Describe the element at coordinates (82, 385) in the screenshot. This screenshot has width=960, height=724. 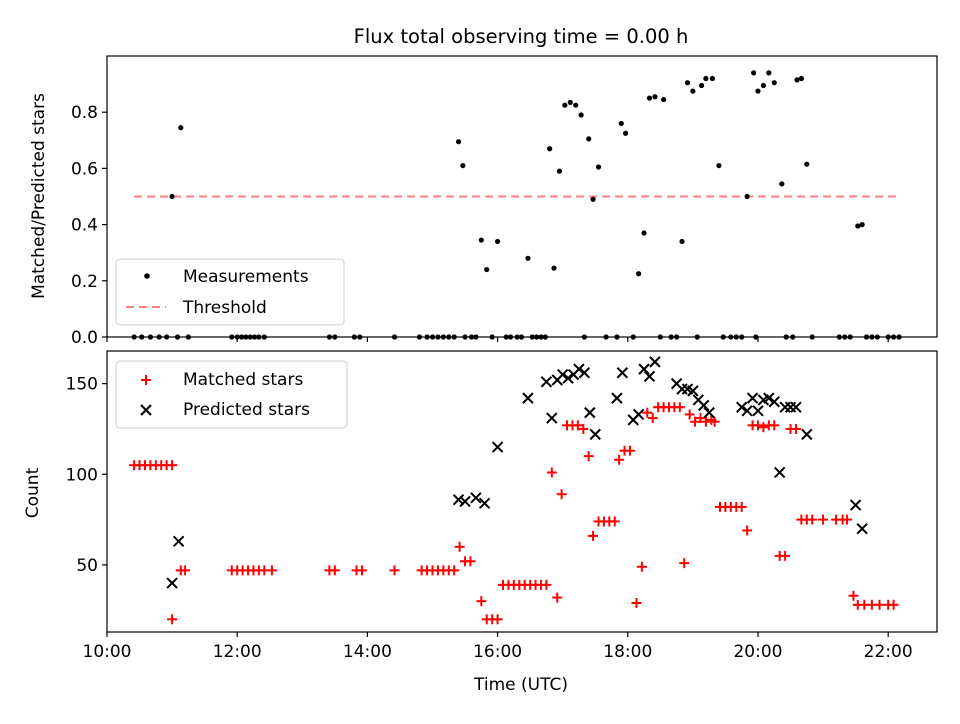
I see `count-y-tick-label: 150` at that location.